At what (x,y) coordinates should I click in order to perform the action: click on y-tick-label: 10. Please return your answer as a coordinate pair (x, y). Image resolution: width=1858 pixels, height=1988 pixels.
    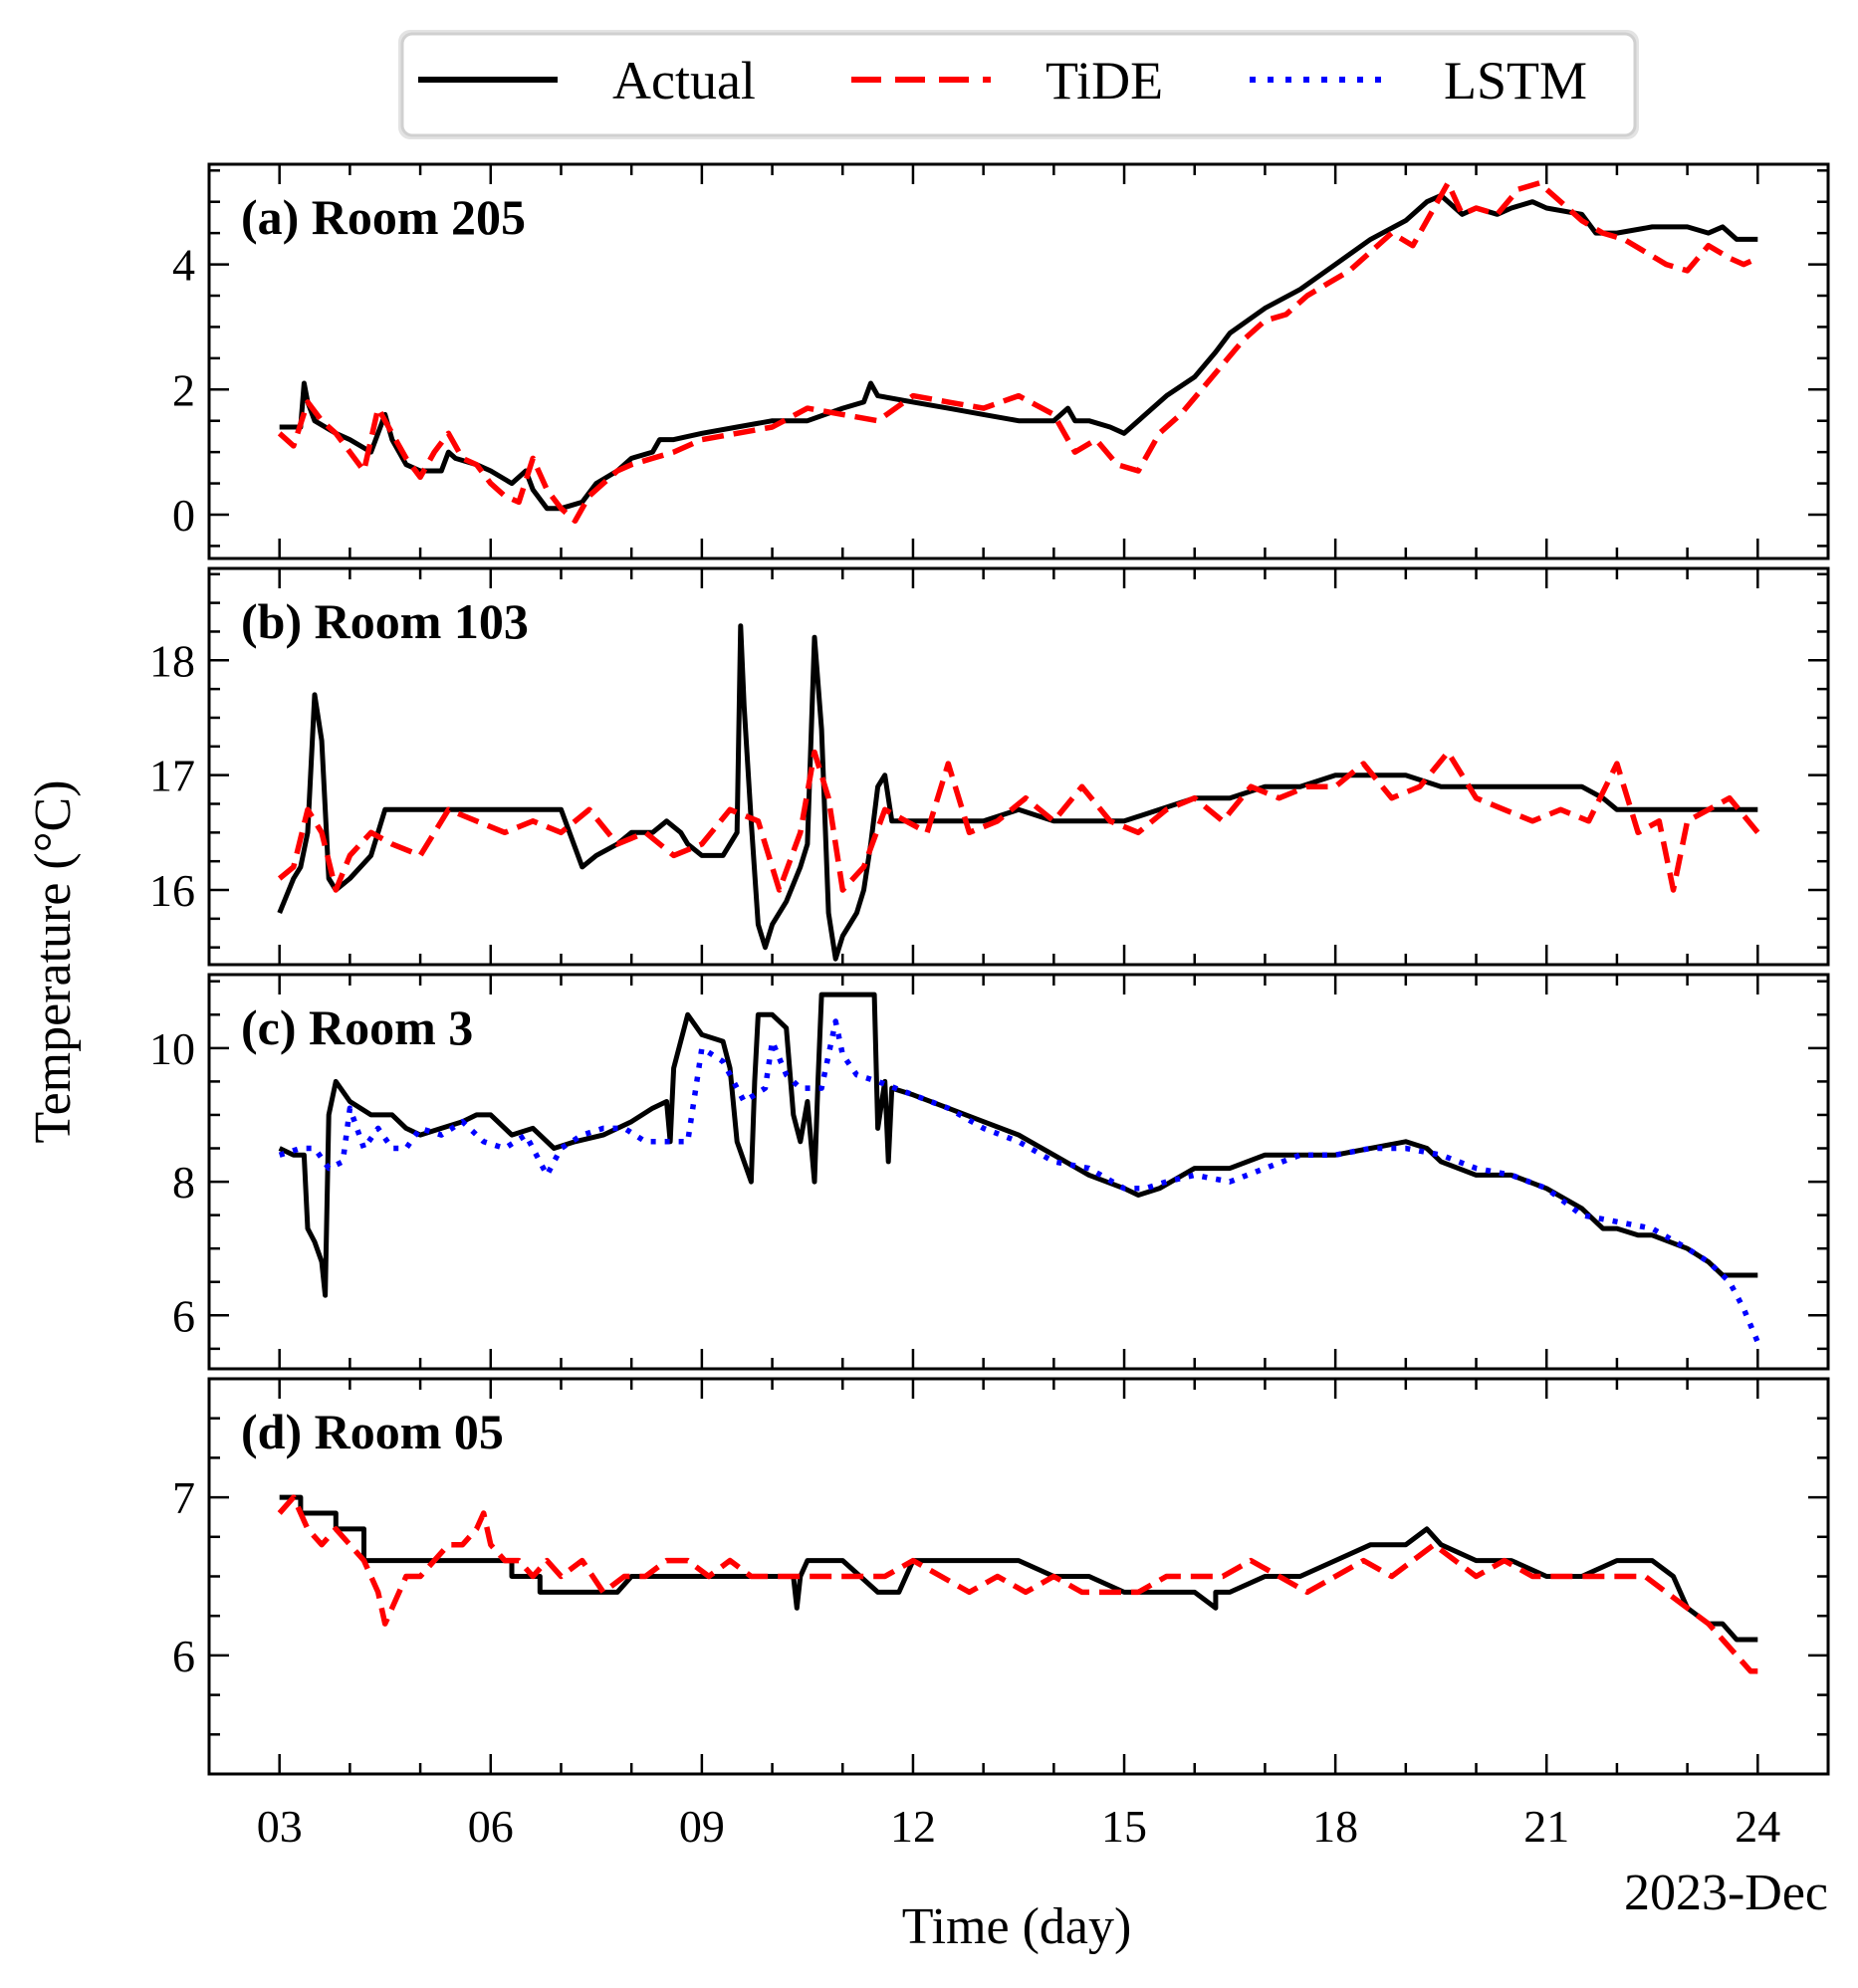
    Looking at the image, I should click on (172, 1048).